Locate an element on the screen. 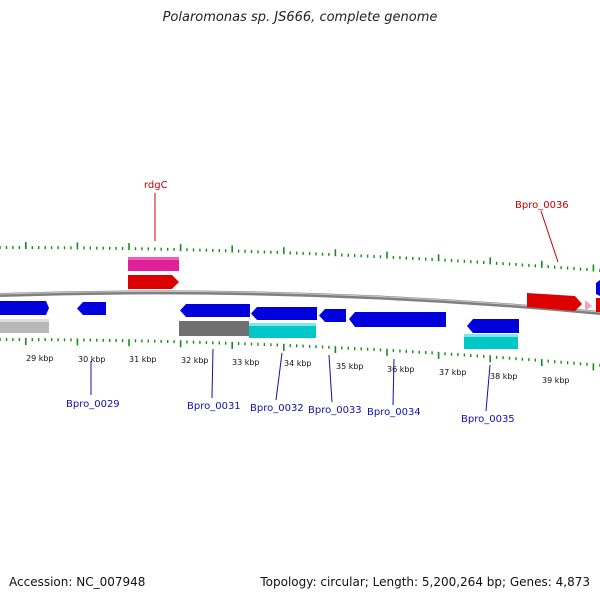 The image size is (600, 600). upper-scale-ticks is located at coordinates (300, 257).